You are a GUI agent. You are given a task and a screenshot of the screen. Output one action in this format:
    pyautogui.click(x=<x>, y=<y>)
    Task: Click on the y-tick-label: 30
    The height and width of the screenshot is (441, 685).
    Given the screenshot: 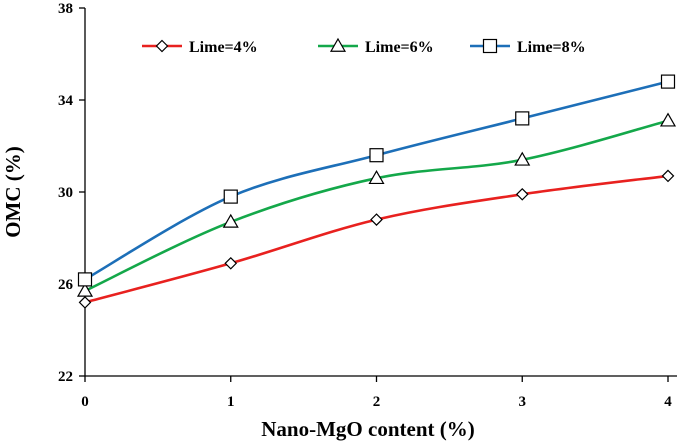 What is the action you would take?
    pyautogui.click(x=65, y=193)
    